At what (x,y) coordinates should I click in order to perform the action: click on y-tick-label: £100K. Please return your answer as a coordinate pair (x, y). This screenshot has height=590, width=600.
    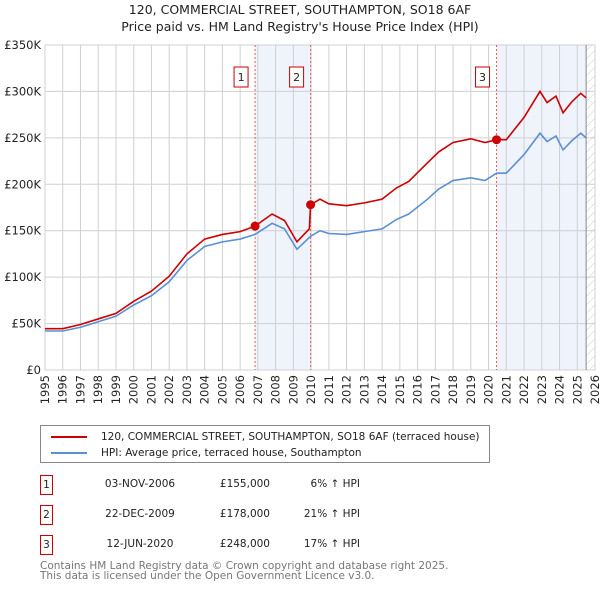
    Looking at the image, I should click on (22, 277).